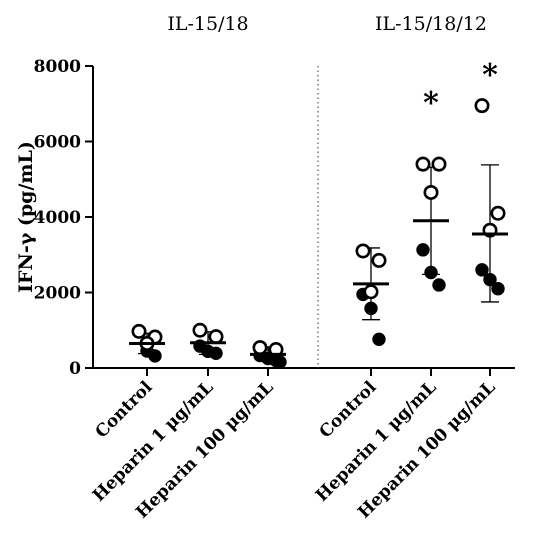  What do you see at coordinates (57, 67) in the screenshot?
I see `y-tick-label: 8000` at bounding box center [57, 67].